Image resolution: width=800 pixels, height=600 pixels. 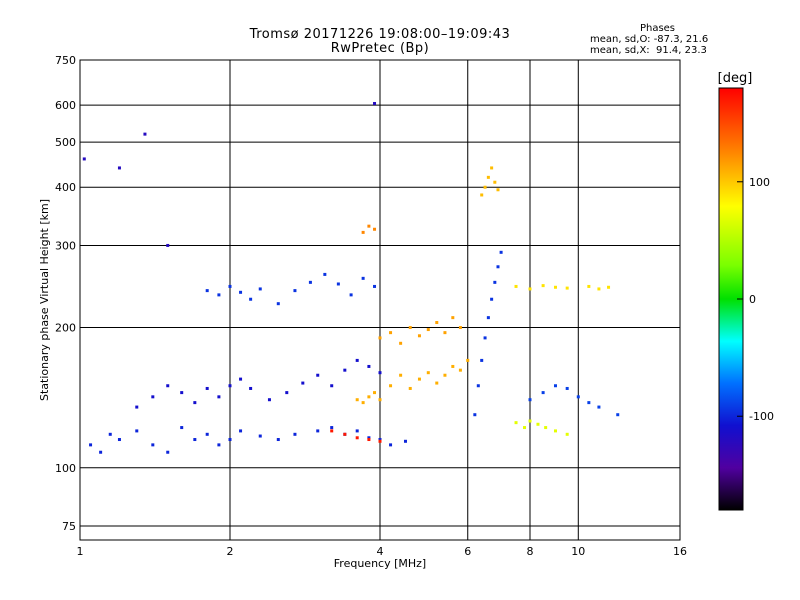 What do you see at coordinates (65, 60) in the screenshot?
I see `y-tick-label: 750` at bounding box center [65, 60].